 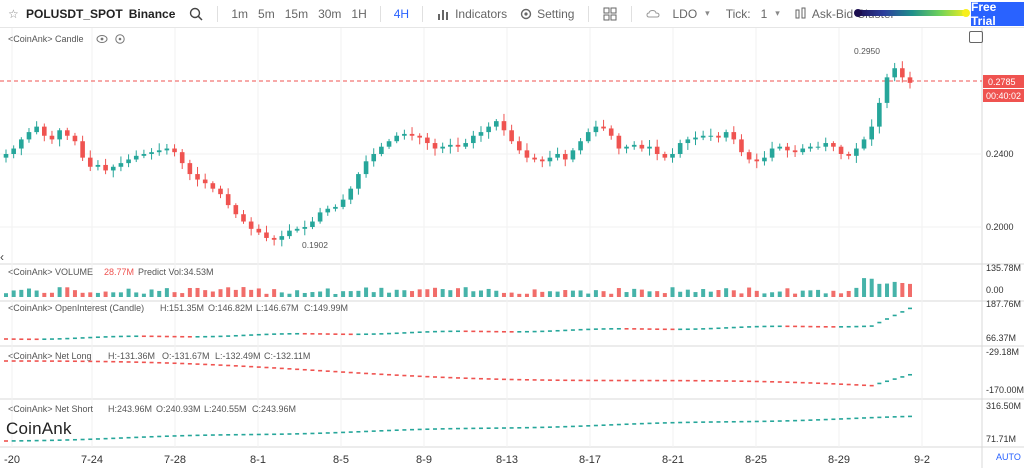 What do you see at coordinates (296, 13) in the screenshot?
I see `timeframe-15m: 15m` at bounding box center [296, 13].